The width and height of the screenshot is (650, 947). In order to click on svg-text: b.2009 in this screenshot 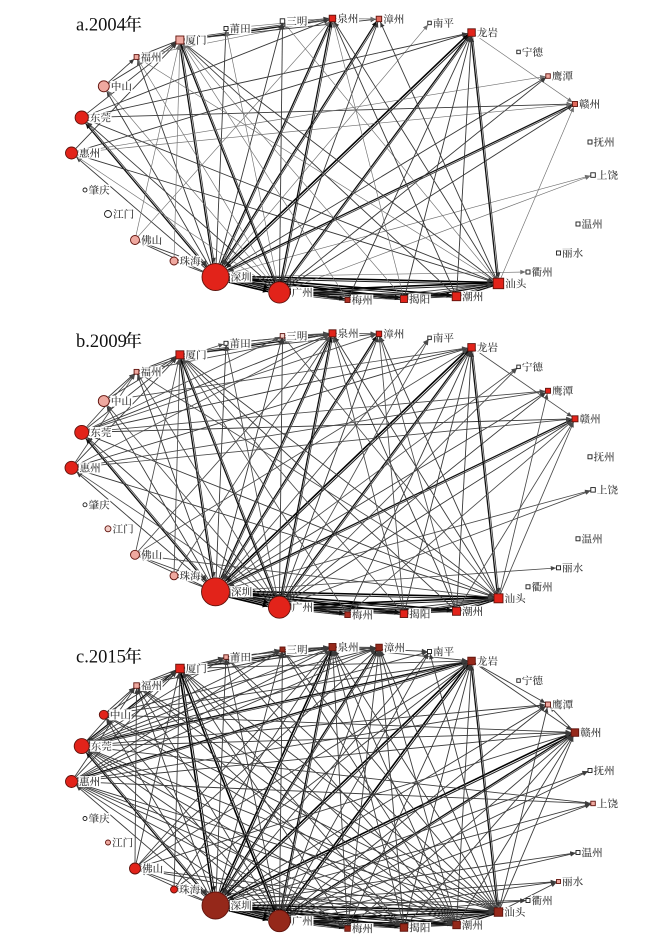, I will do `click(101, 342)`.